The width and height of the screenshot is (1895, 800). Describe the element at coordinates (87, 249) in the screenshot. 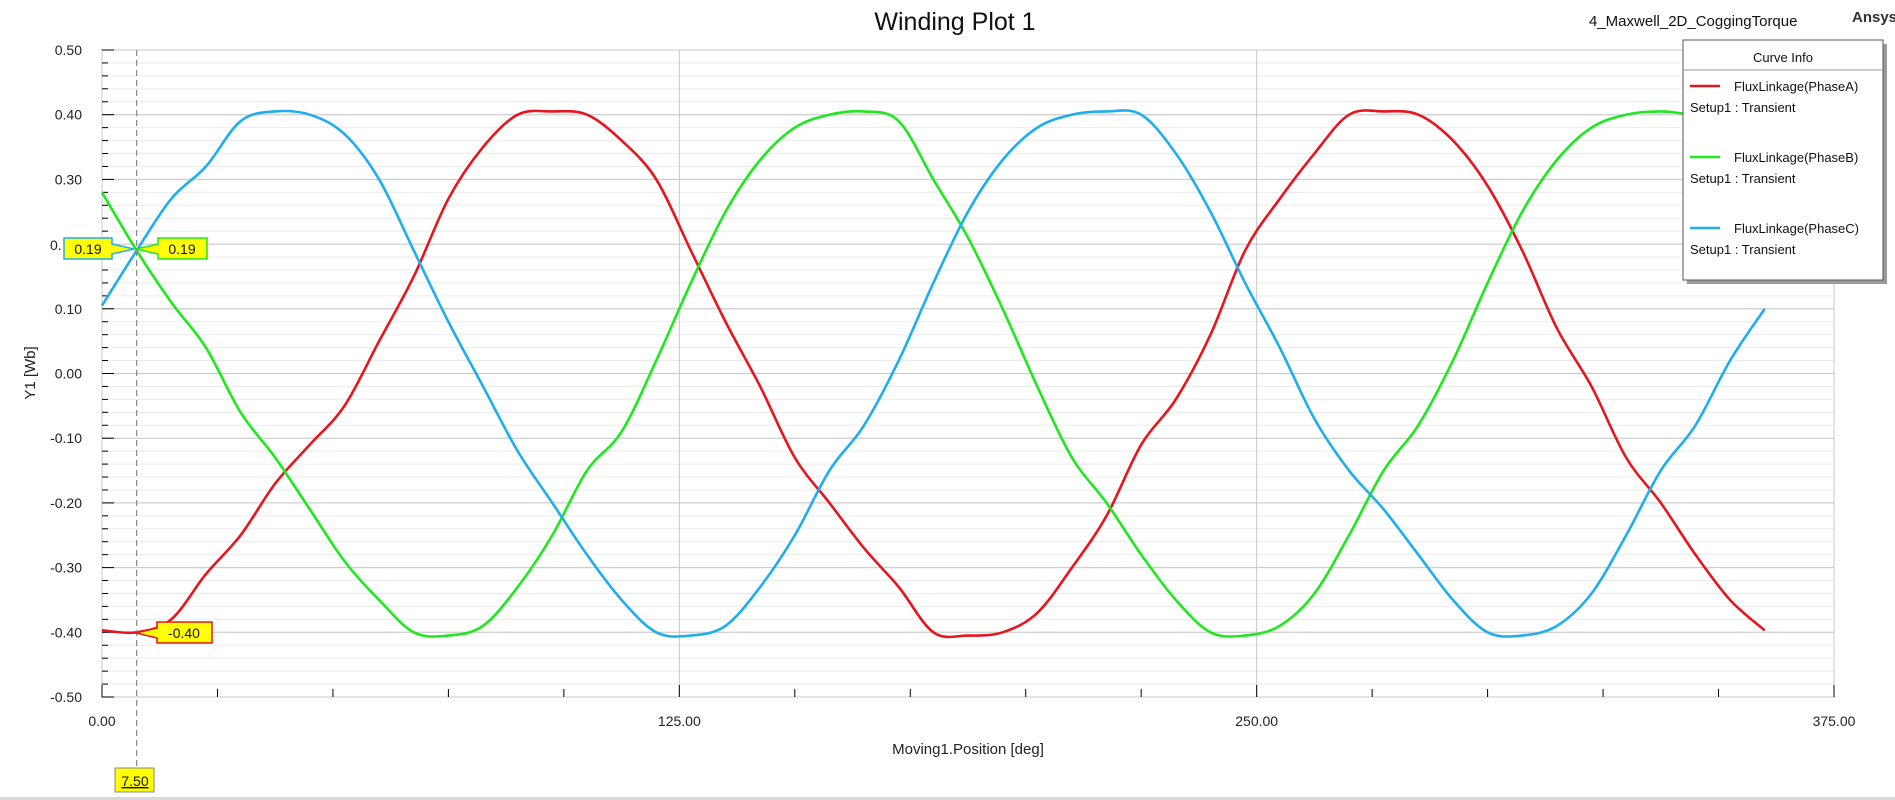

I see `marker-left-text: 0.19` at that location.